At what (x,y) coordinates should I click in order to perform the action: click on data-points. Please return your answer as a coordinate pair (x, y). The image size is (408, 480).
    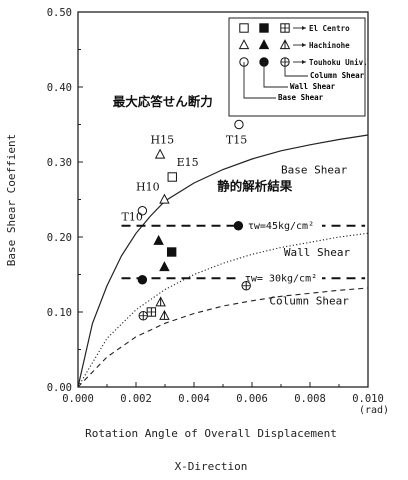
    Looking at the image, I should click on (194, 220).